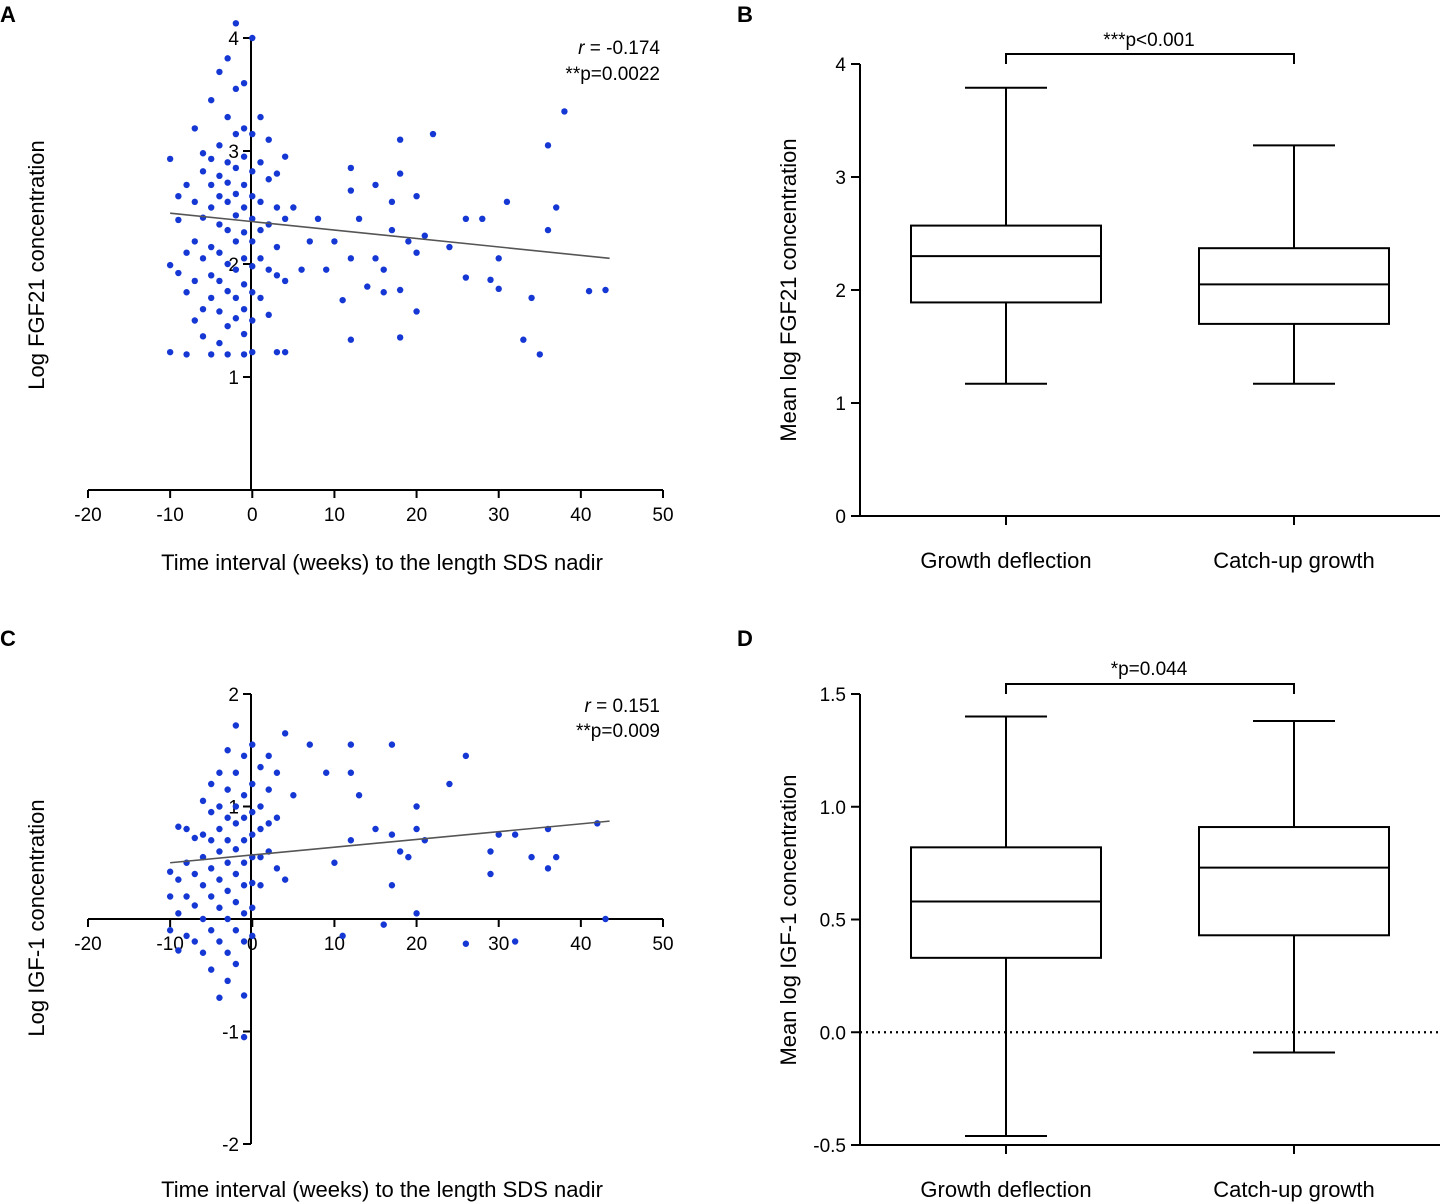 This screenshot has height=1204, width=1440. Describe the element at coordinates (625, 706) in the screenshot. I see `panel-c-r-value: = 0.151` at that location.